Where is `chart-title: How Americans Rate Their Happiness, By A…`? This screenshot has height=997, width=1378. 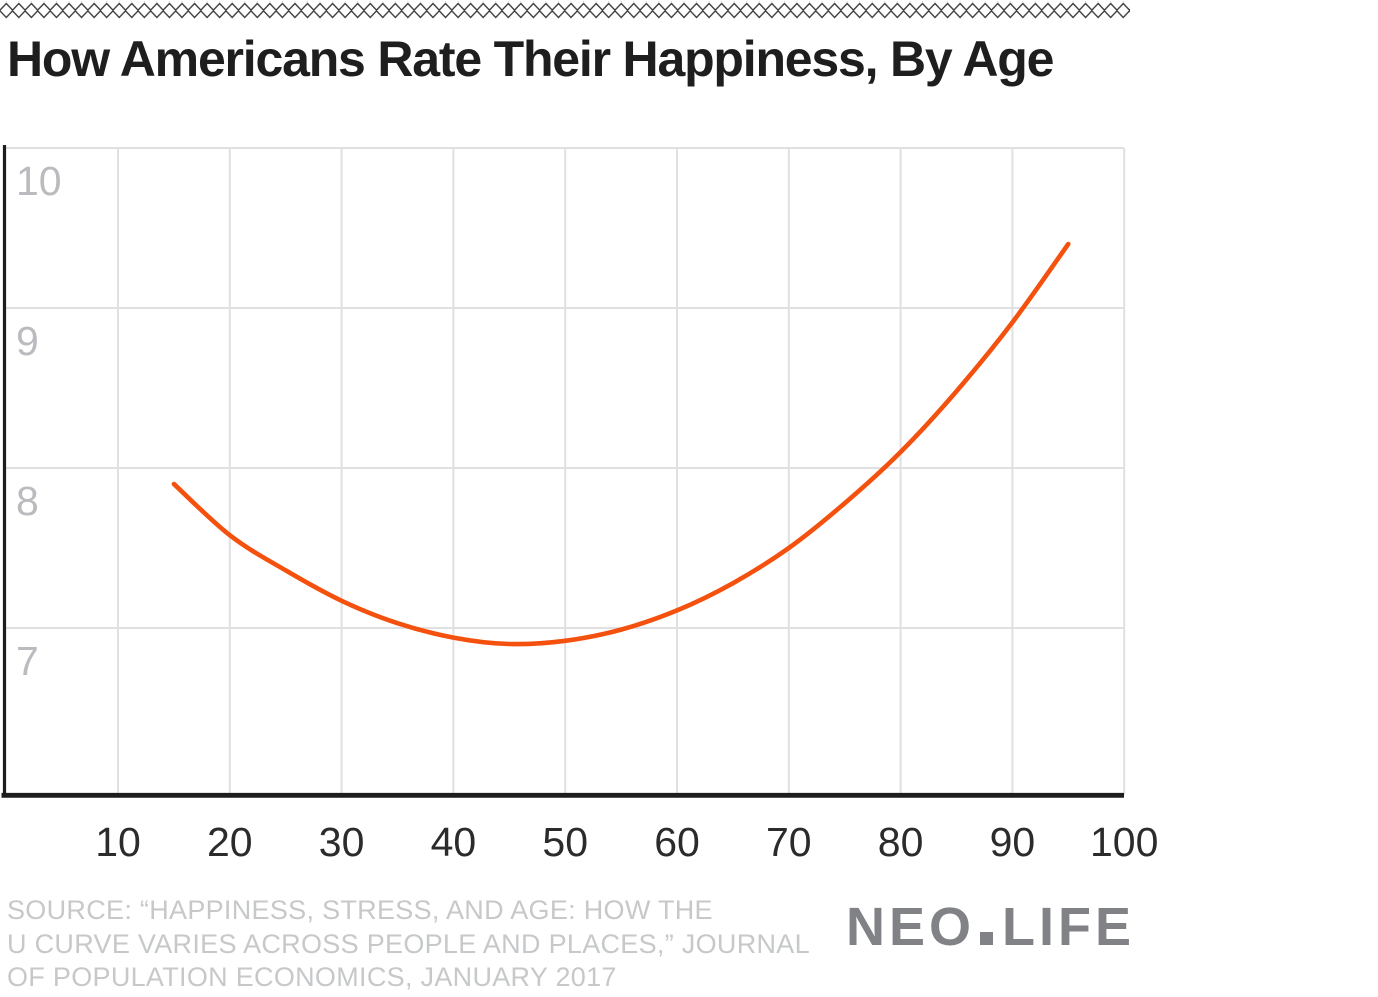 chart-title: How Americans Rate Their Happiness, By A… is located at coordinates (530, 59).